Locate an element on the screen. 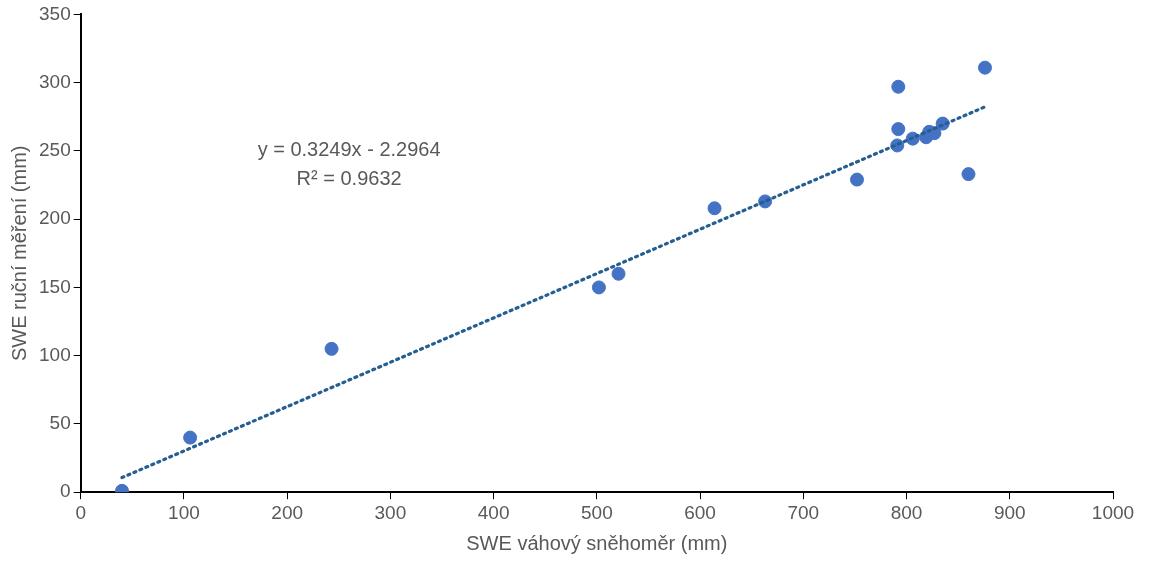 The height and width of the screenshot is (564, 1149). x-tick-label: 400 is located at coordinates (493, 512).